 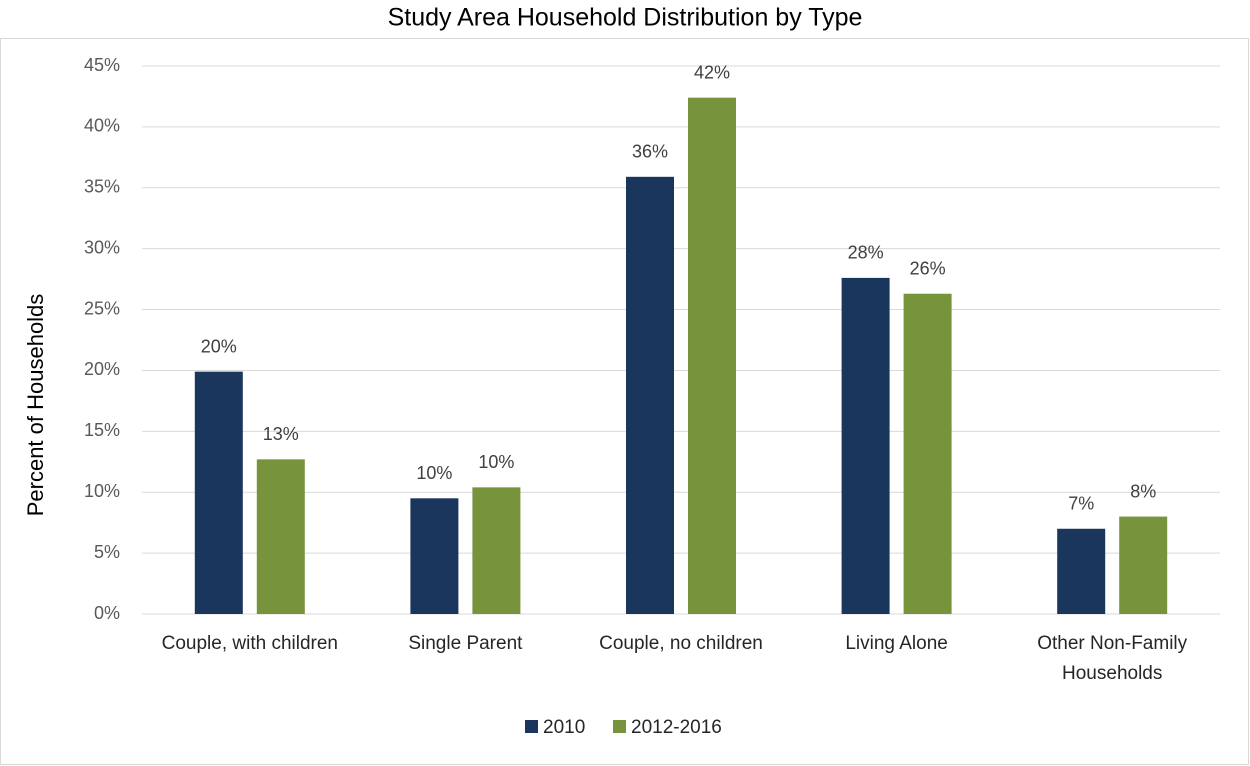 What do you see at coordinates (650, 152) in the screenshot?
I see `data-label: 36%` at bounding box center [650, 152].